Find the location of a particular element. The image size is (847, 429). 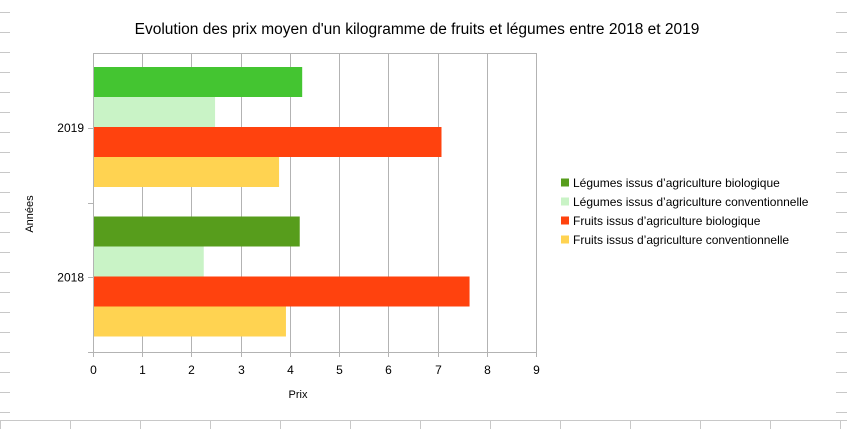

x-tick-labels: 0 1 2 3 4 5 6 7 8 9 is located at coordinates (315, 364).